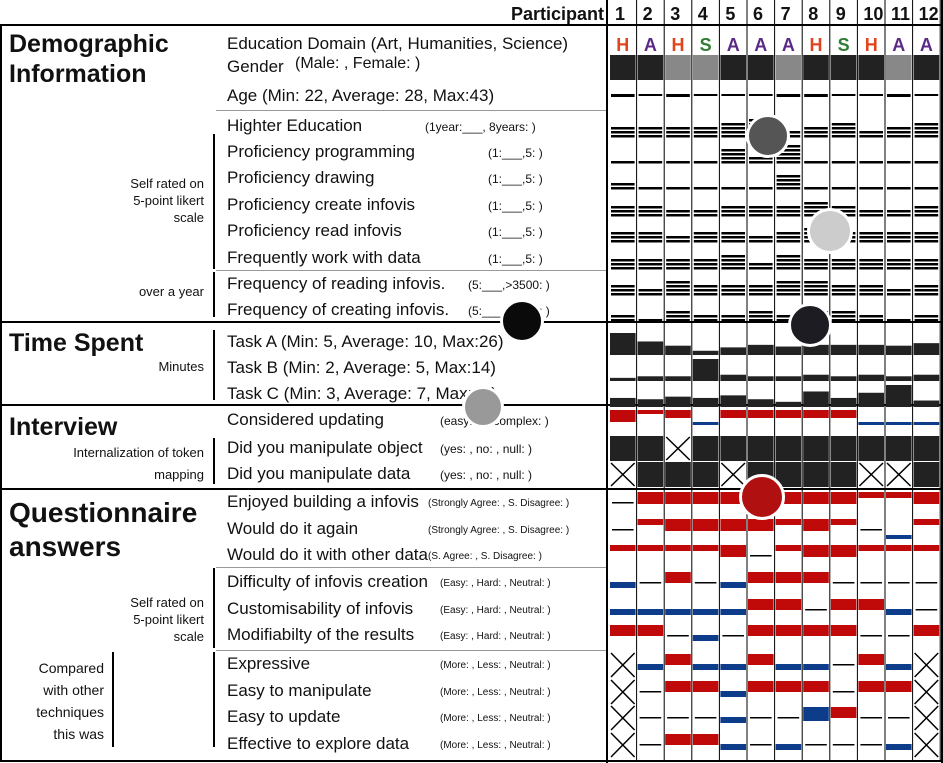 This screenshot has width=943, height=763. Describe the element at coordinates (299, 690) in the screenshot. I see `row-label: Easy to manipulate` at that location.